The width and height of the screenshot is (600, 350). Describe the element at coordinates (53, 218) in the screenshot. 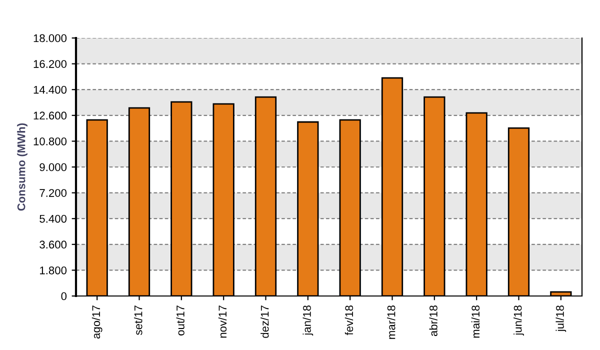

I see `y-tick-label: 5.400` at that location.